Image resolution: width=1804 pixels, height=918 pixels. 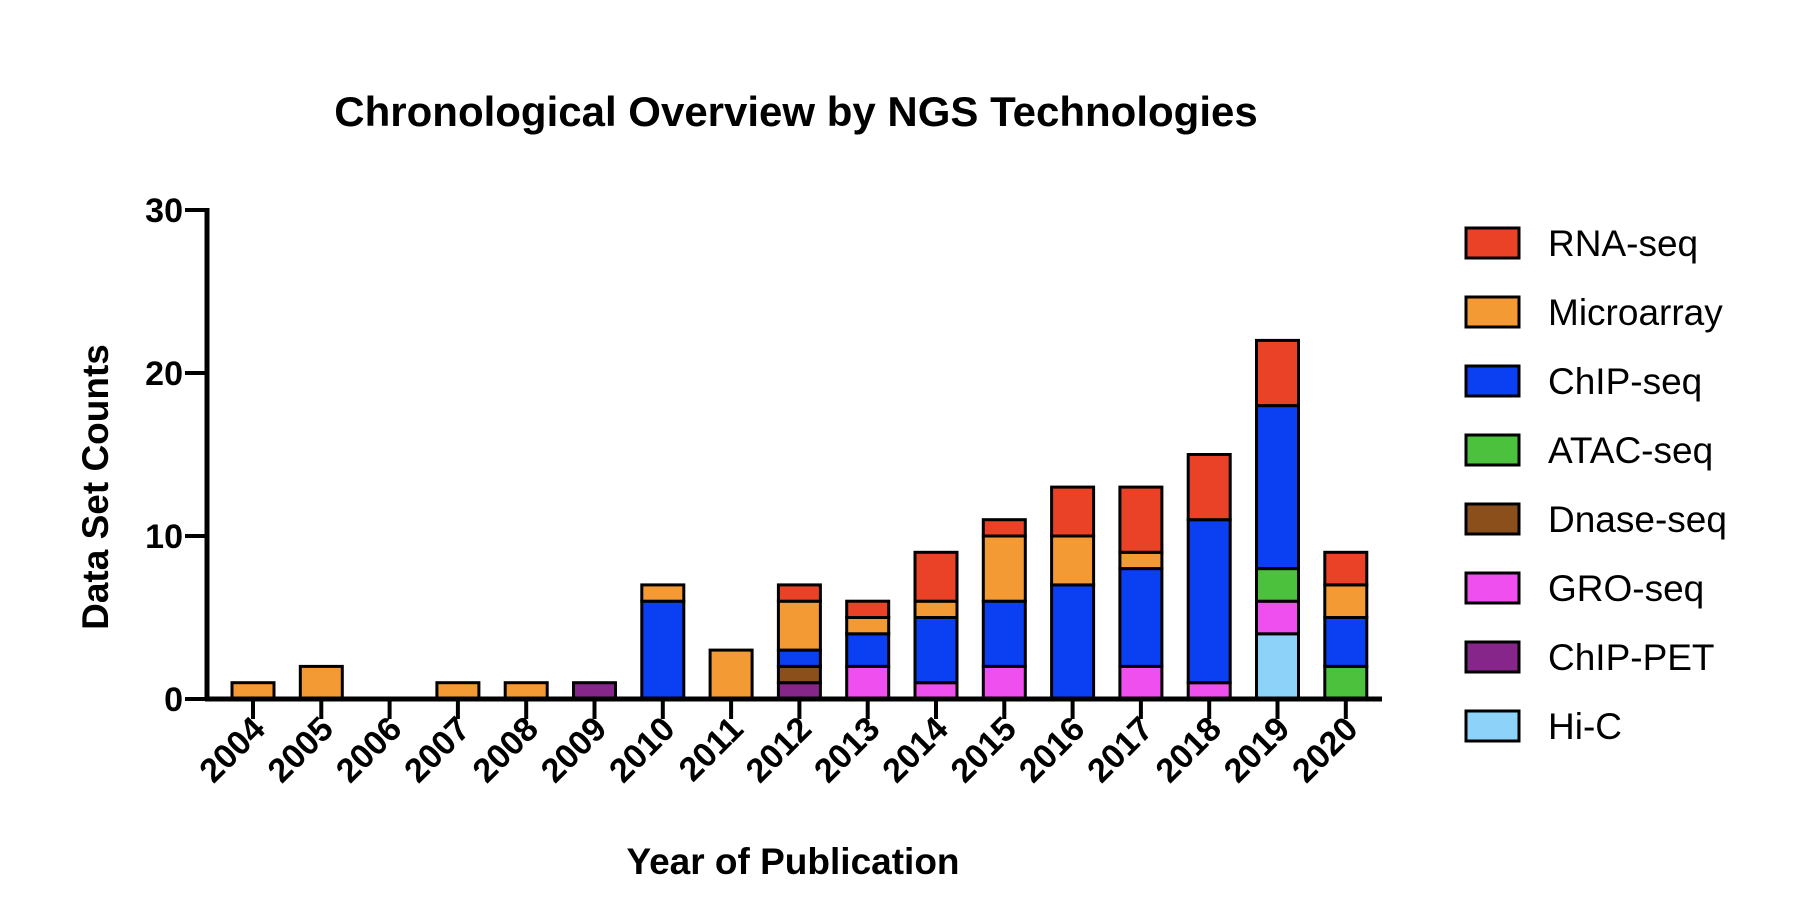 I want to click on x-tick-label: 2011, so click(x=711, y=749).